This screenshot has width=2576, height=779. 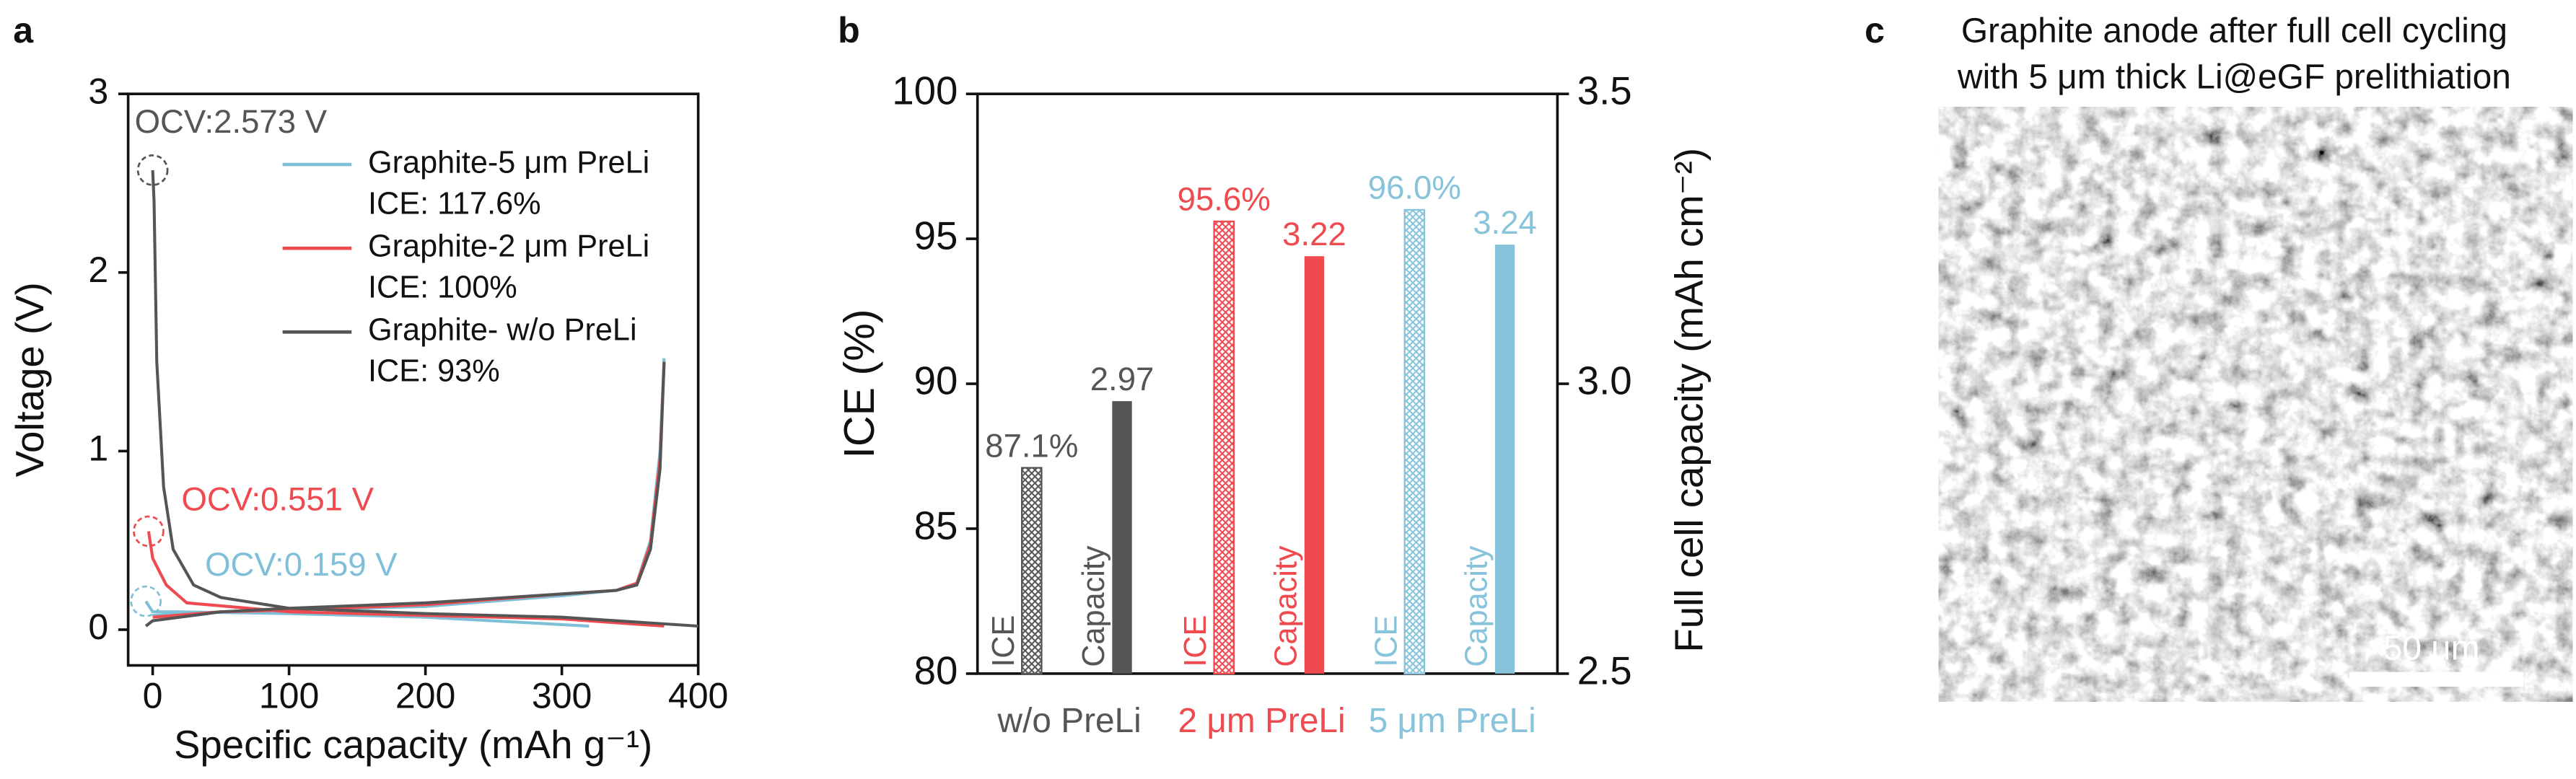 I want to click on y-axis-title: Voltage (V), so click(x=30, y=379).